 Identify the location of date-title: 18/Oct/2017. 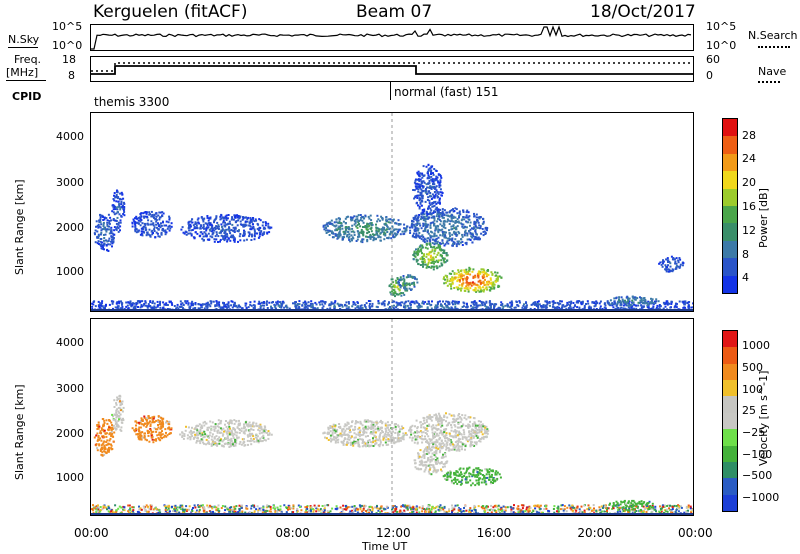
(643, 12).